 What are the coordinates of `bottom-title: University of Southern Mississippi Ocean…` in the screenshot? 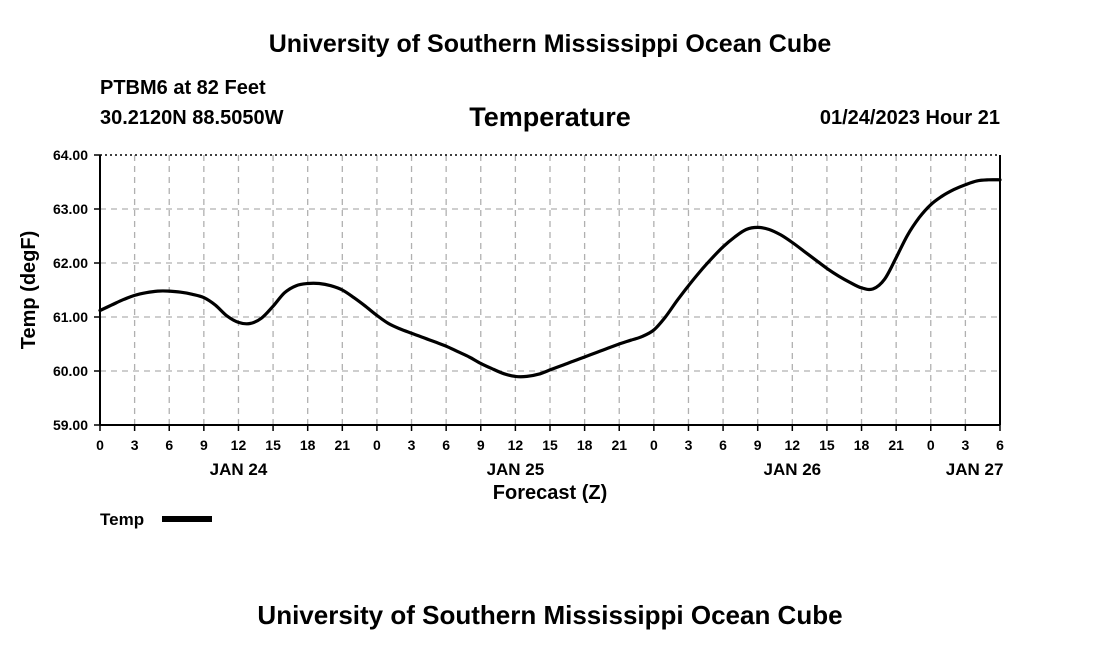 It's located at (550, 615).